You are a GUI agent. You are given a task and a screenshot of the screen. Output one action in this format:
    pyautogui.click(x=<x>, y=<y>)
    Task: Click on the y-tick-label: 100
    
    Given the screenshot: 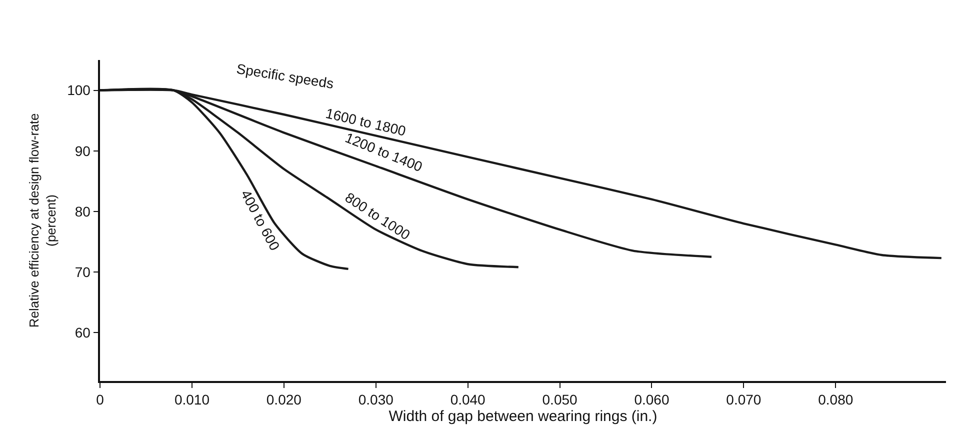 What is the action you would take?
    pyautogui.click(x=79, y=90)
    